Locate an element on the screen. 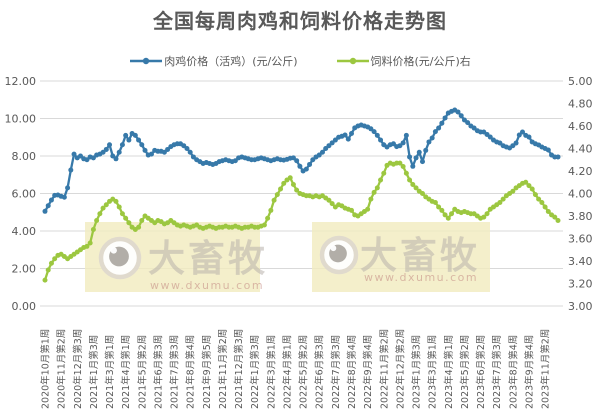 The height and width of the screenshot is (411, 600). svg-text: 2021年5月第2周 is located at coordinates (142, 372).